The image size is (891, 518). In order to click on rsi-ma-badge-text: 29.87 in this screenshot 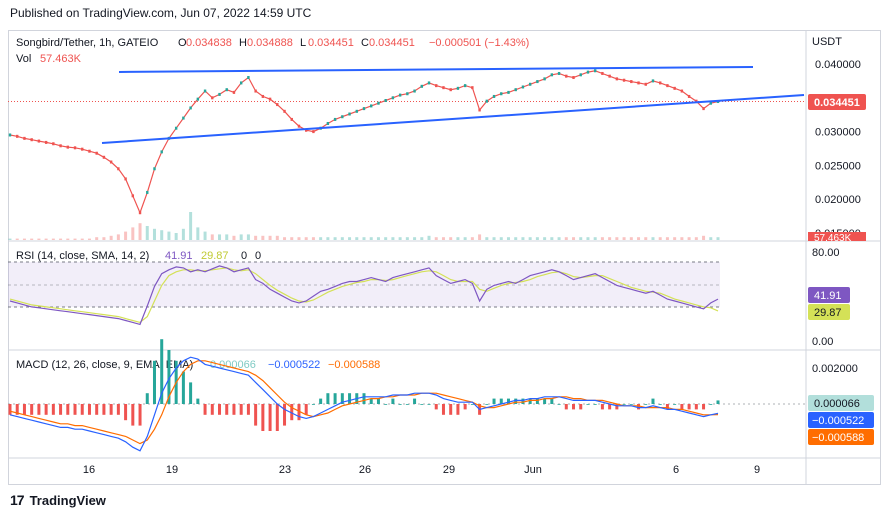, I will do `click(828, 313)`.